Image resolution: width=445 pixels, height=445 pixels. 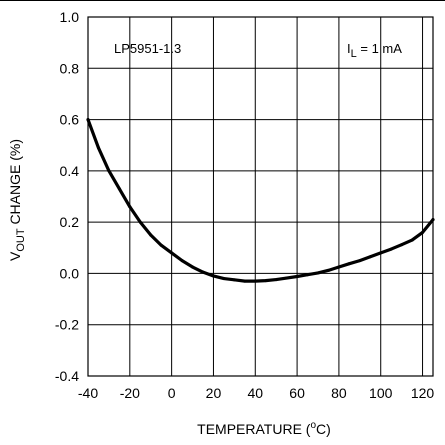 I want to click on x-tick-label: -40, so click(x=88, y=393).